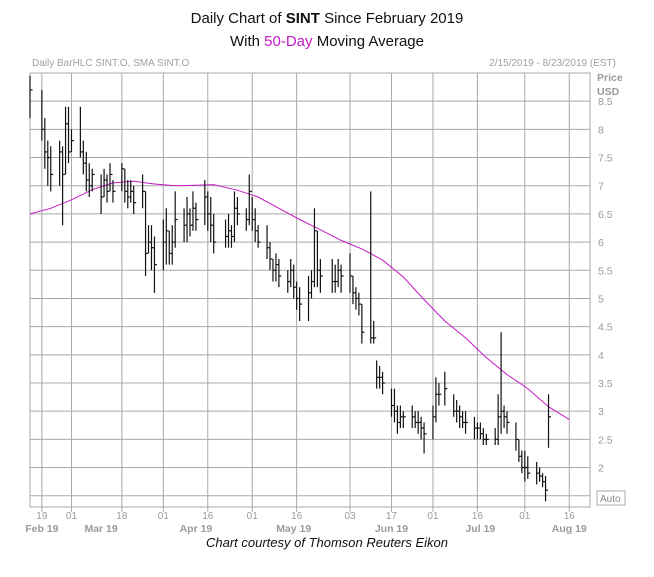 The width and height of the screenshot is (654, 577). Describe the element at coordinates (601, 356) in the screenshot. I see `y-tick-label: 4` at that location.